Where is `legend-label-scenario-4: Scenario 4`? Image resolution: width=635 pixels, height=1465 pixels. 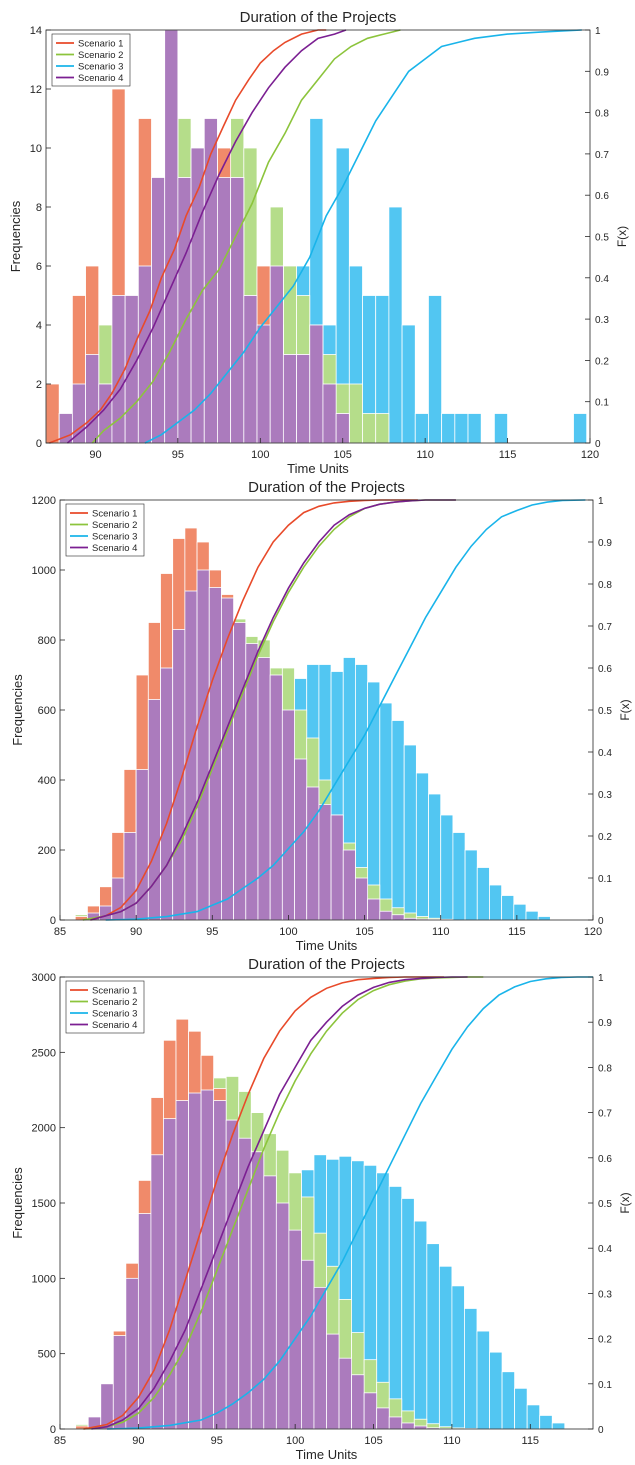
legend-label-scenario-4: Scenario 4 is located at coordinates (114, 548).